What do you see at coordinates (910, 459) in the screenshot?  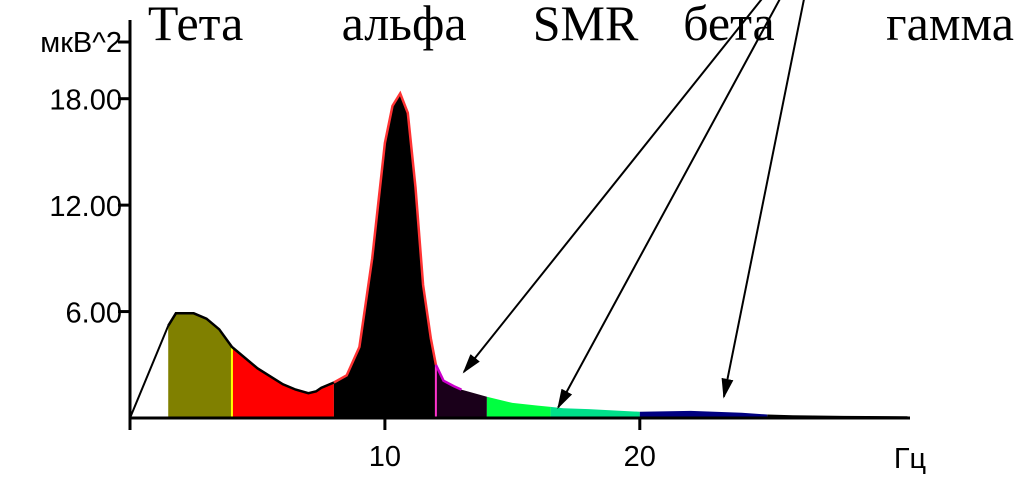 I see `x-axis-label: Гц` at bounding box center [910, 459].